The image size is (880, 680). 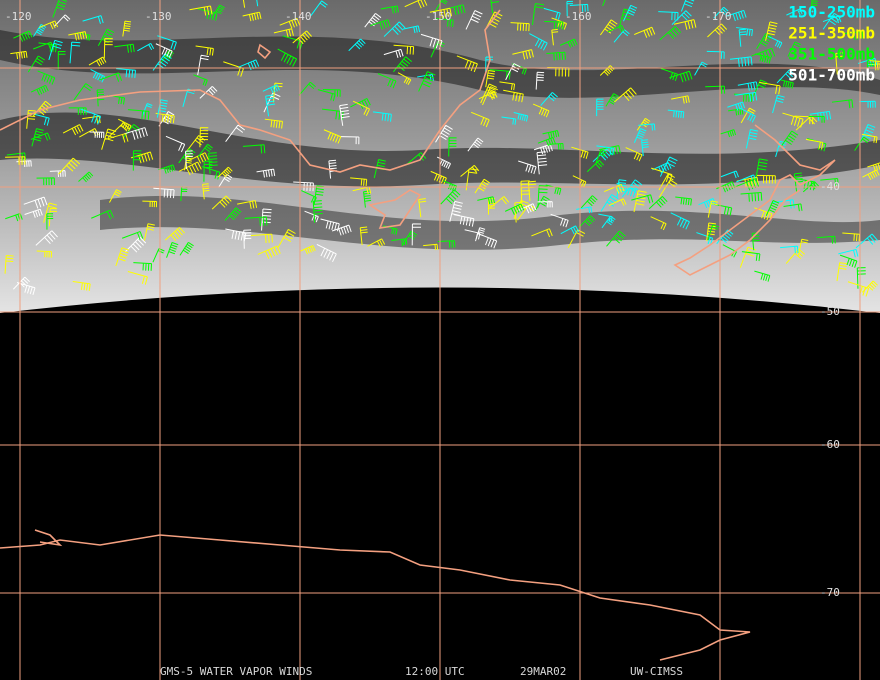 I want to click on longitude-label: -170, so click(x=718, y=16).